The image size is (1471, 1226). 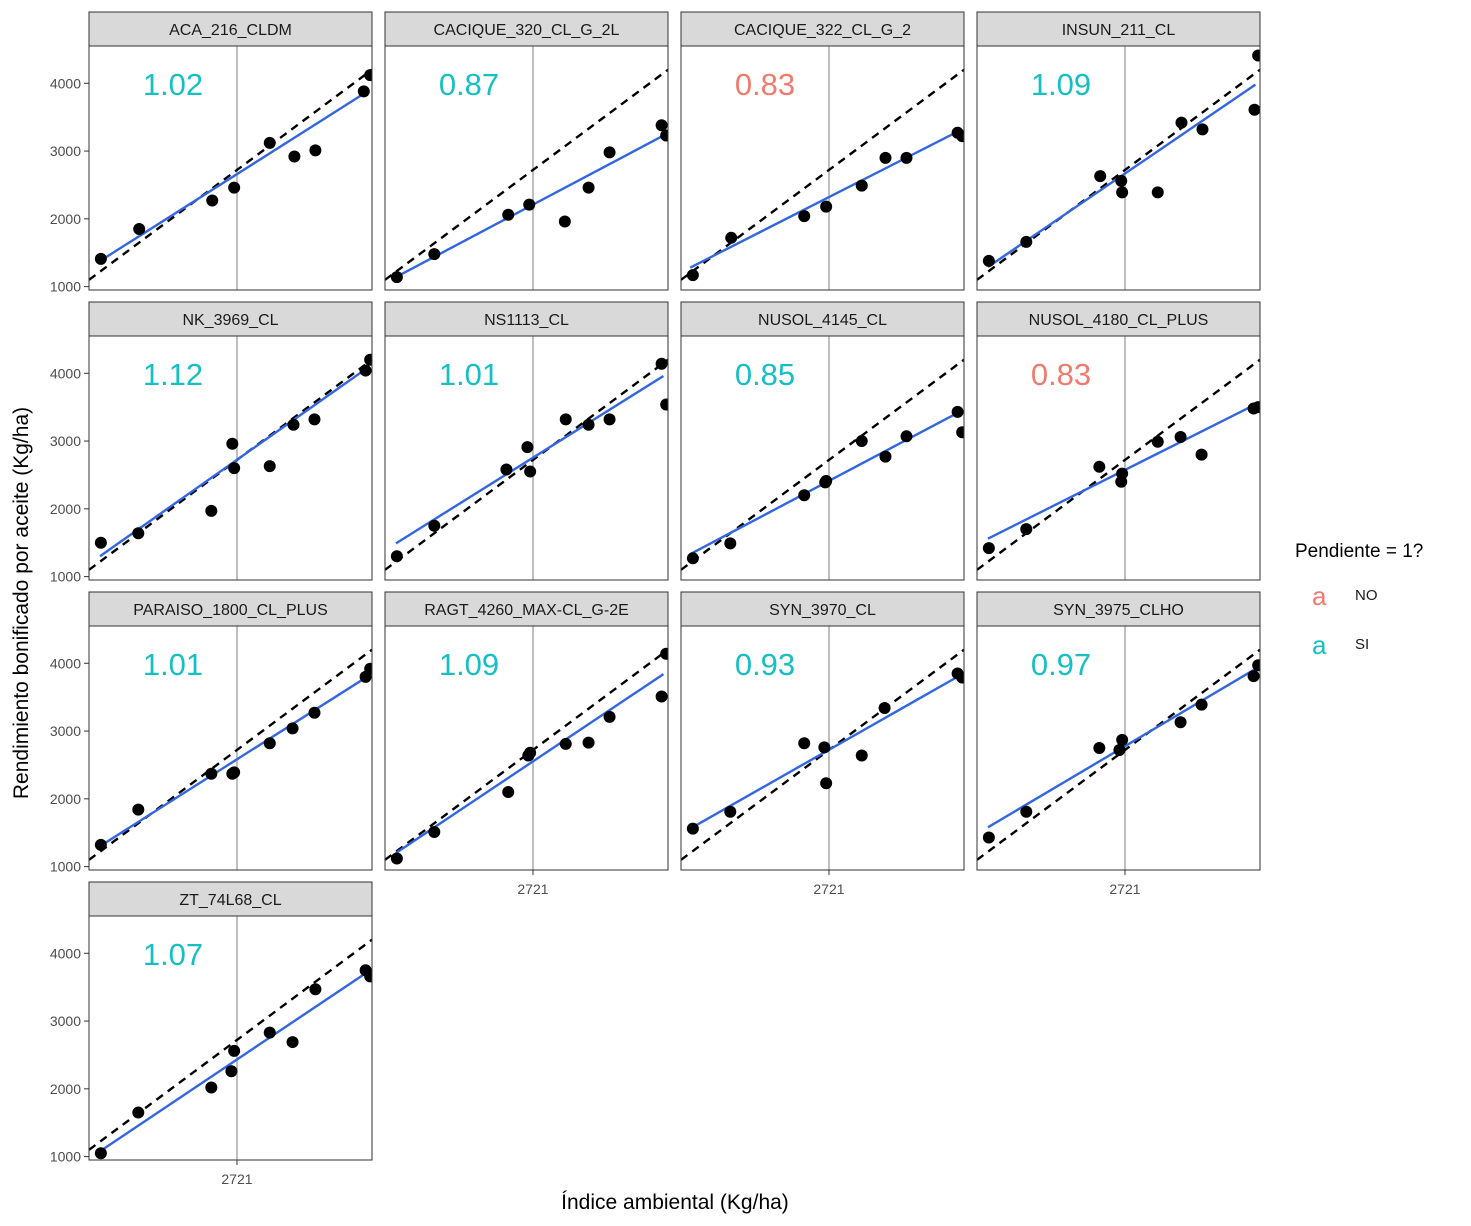 What do you see at coordinates (1319, 596) in the screenshot?
I see `legend-key-no: a` at bounding box center [1319, 596].